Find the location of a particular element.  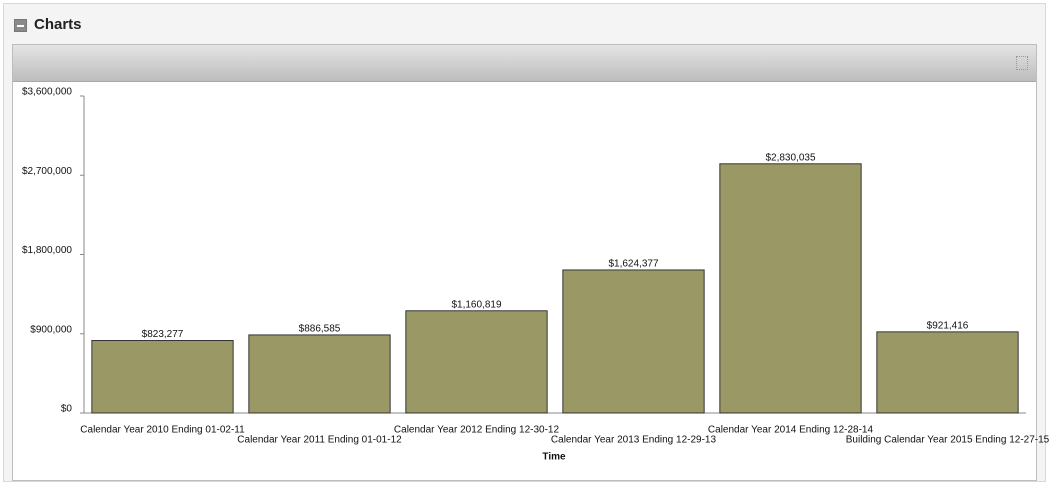

expand-button is located at coordinates (1022, 63).